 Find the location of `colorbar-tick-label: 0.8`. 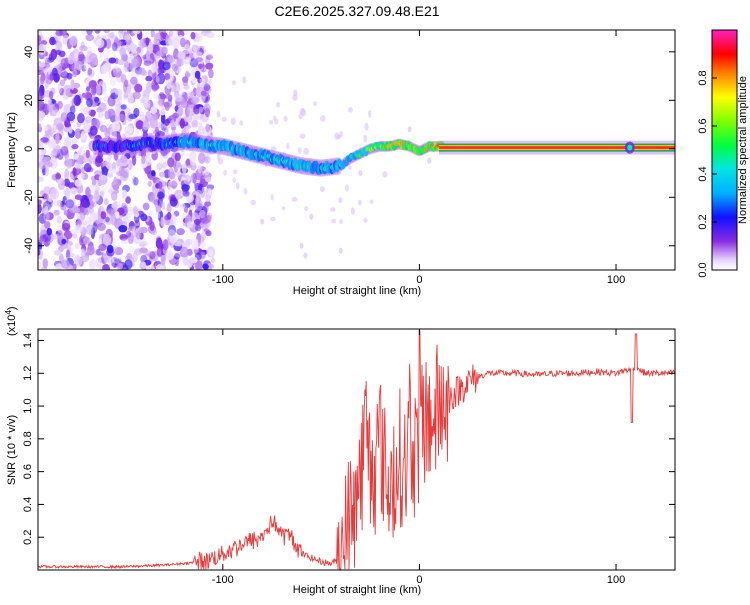

colorbar-tick-label: 0.8 is located at coordinates (703, 77).